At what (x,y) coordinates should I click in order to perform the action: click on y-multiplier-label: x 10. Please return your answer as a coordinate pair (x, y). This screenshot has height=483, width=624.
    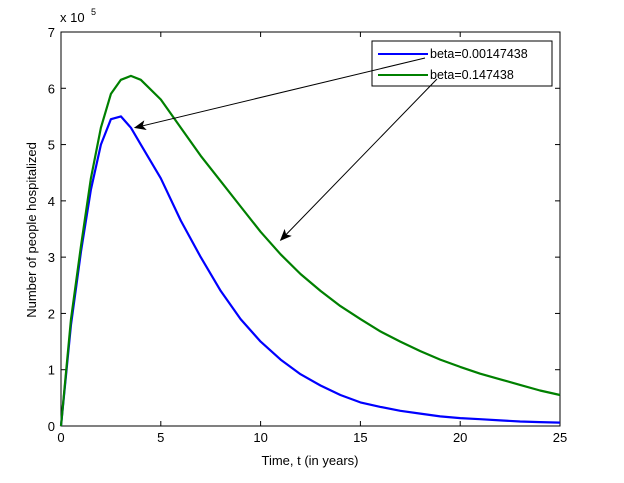
    Looking at the image, I should click on (72, 17).